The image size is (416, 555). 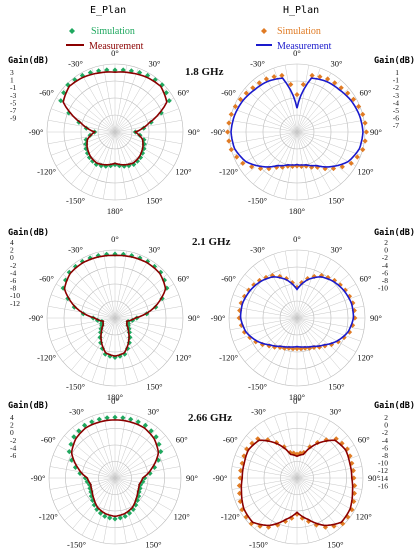 What do you see at coordinates (116, 46) in the screenshot?
I see `e-legend-meas-label: Measurement` at bounding box center [116, 46].